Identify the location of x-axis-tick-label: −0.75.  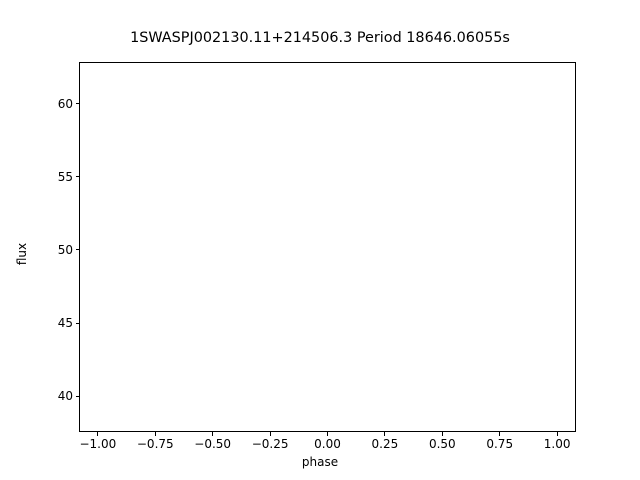
(155, 444).